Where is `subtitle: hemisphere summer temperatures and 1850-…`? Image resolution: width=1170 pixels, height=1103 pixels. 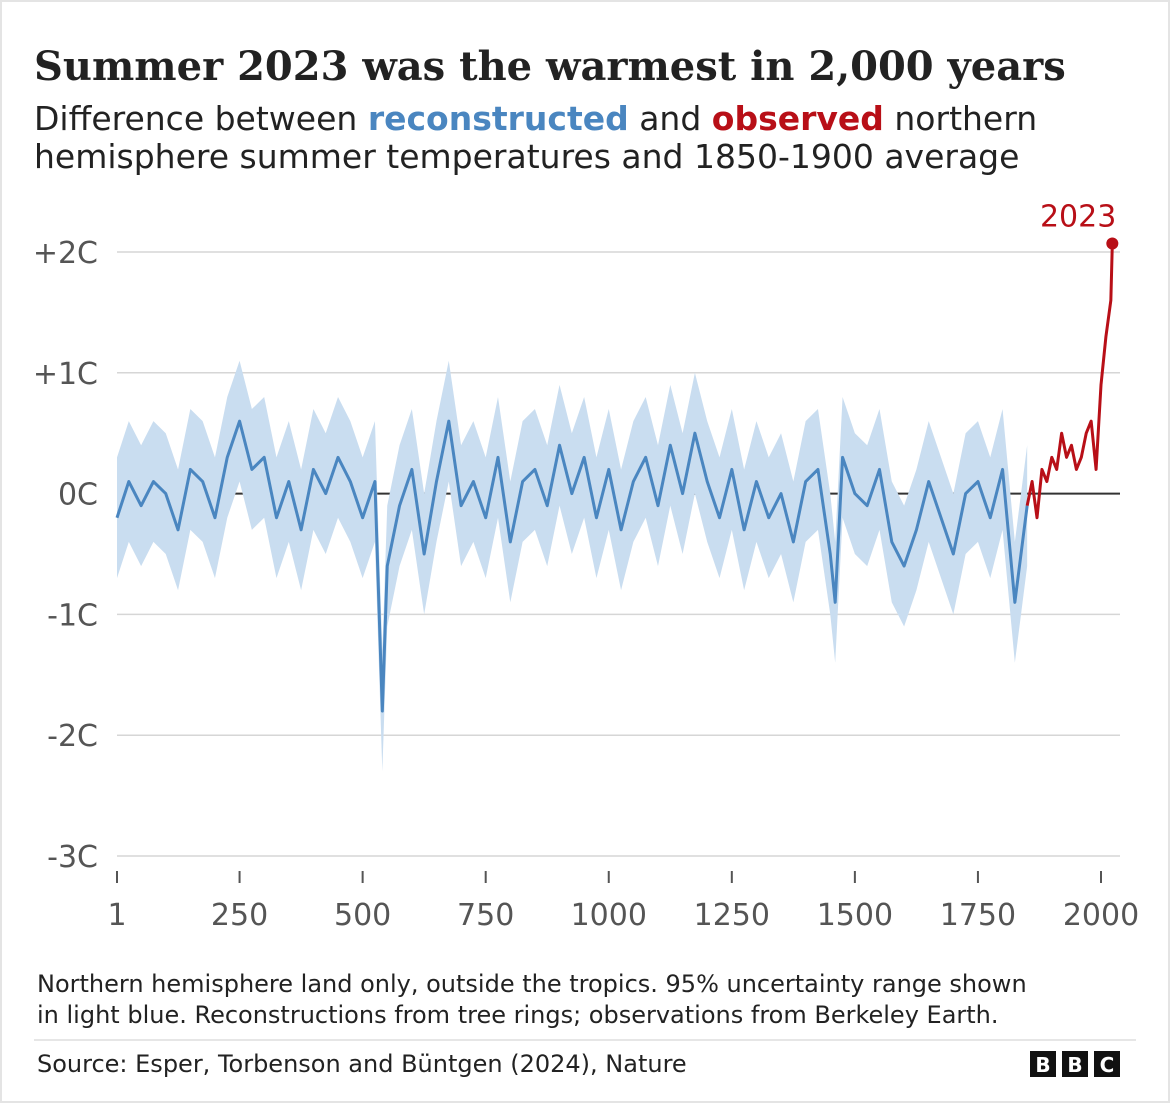
subtitle: hemisphere summer temperatures and 1850-… is located at coordinates (526, 156).